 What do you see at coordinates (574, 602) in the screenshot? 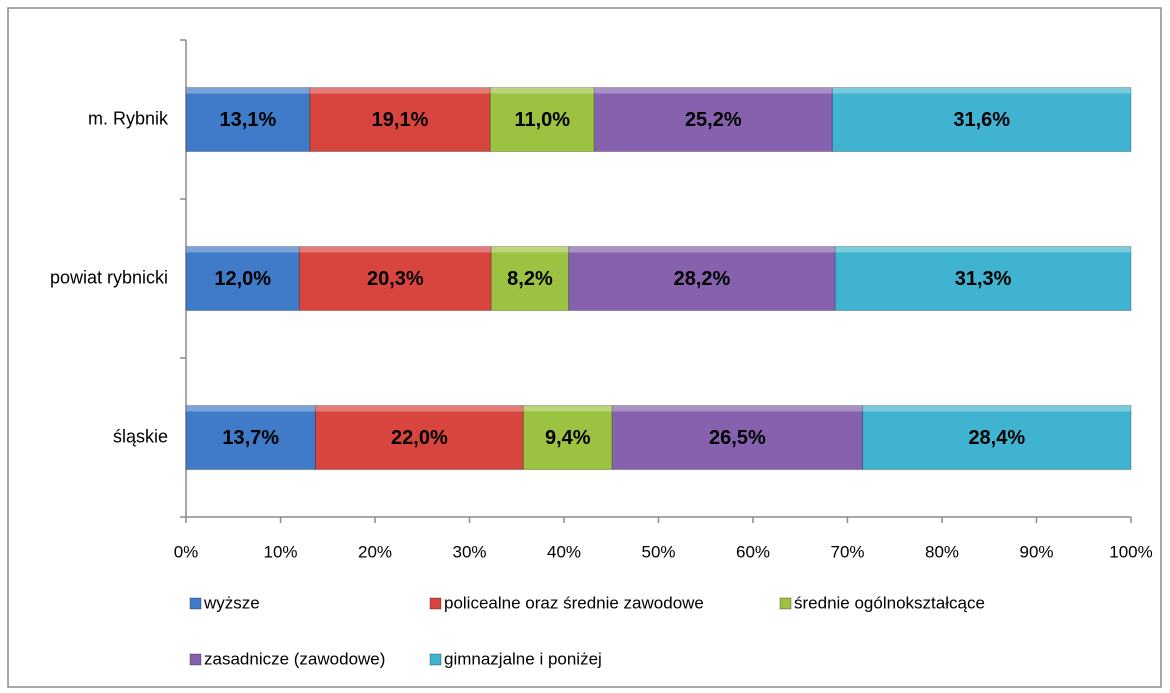
I see `legend-label: policealne oraz średnie zawodowe` at bounding box center [574, 602].